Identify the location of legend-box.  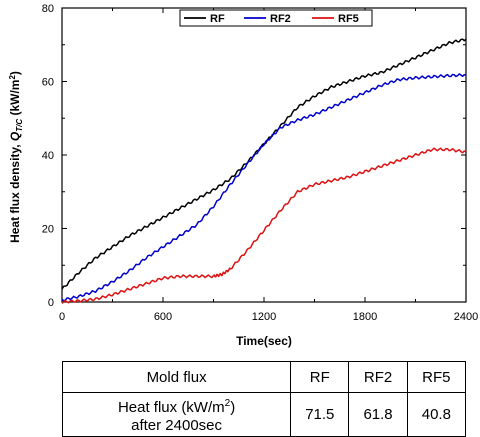
(276, 18).